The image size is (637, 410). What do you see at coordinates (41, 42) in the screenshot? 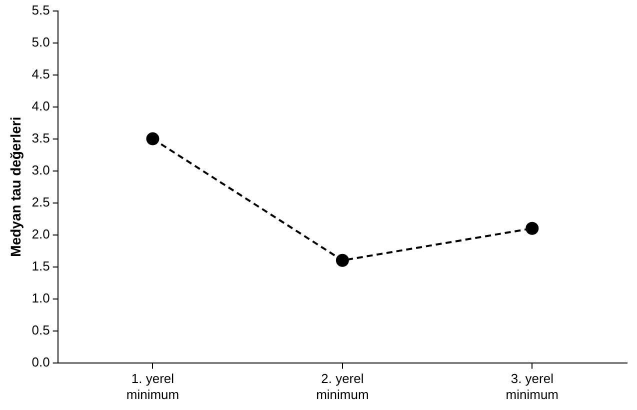
I see `y-tick-label: 5.0` at bounding box center [41, 42].